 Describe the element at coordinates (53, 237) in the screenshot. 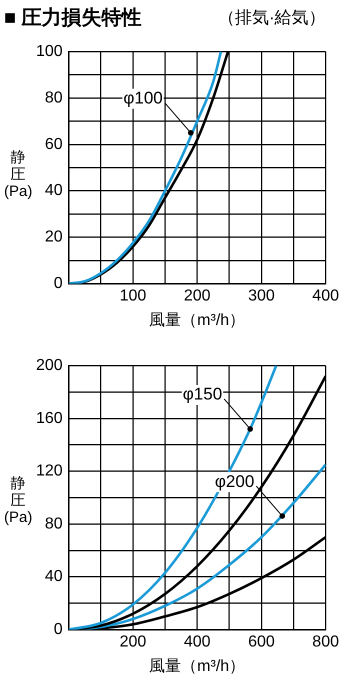

I see `y-tick-label: 20` at that location.